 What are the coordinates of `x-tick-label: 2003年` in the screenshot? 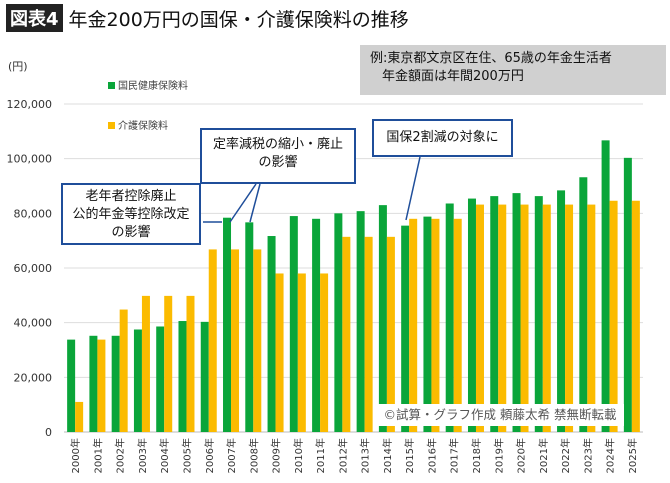 It's located at (142, 455).